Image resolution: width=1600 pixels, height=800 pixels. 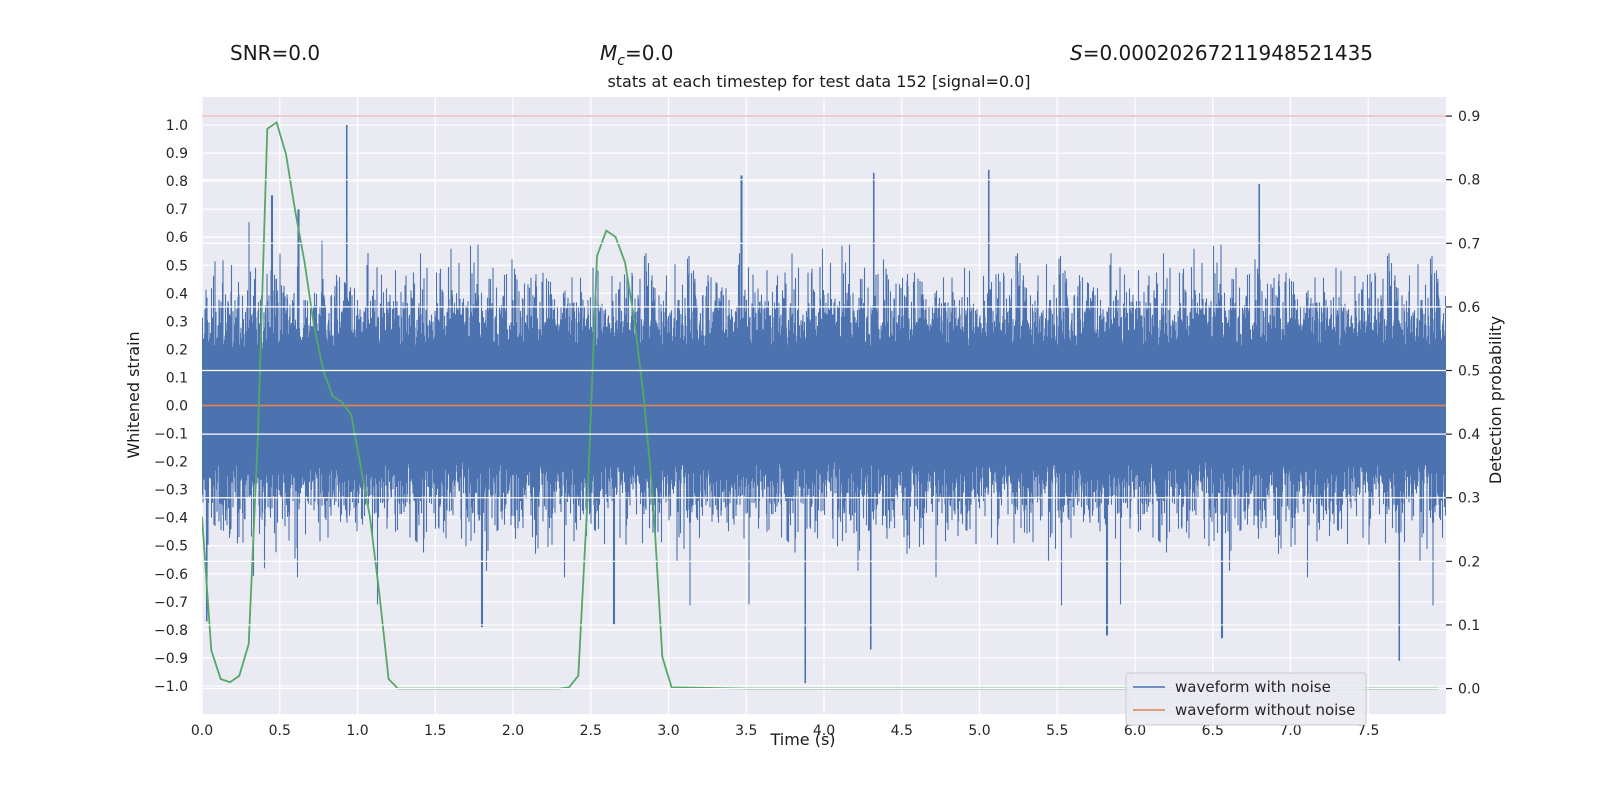 What do you see at coordinates (1253, 687) in the screenshot?
I see `legend-label-noise: waveform with noise` at bounding box center [1253, 687].